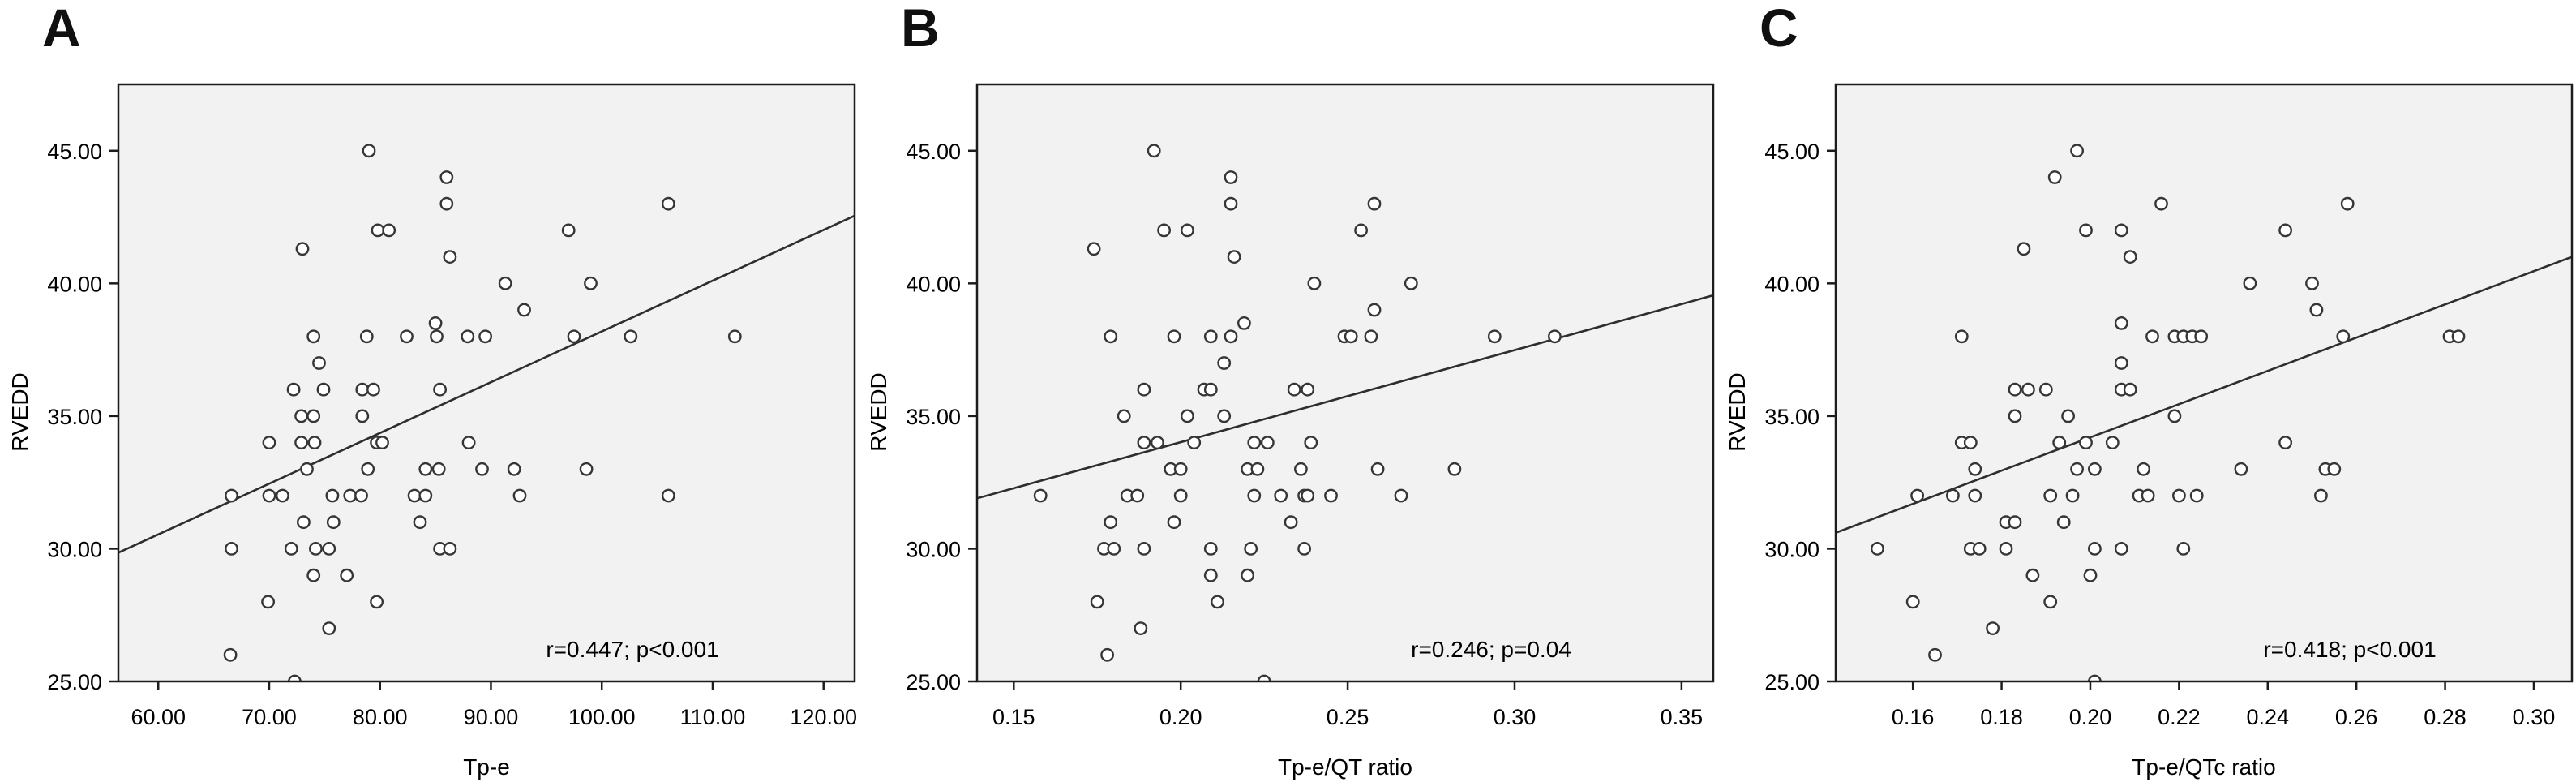 Image resolution: width=2576 pixels, height=782 pixels. What do you see at coordinates (1791, 549) in the screenshot?
I see `y-tick-label: 30.00` at bounding box center [1791, 549].